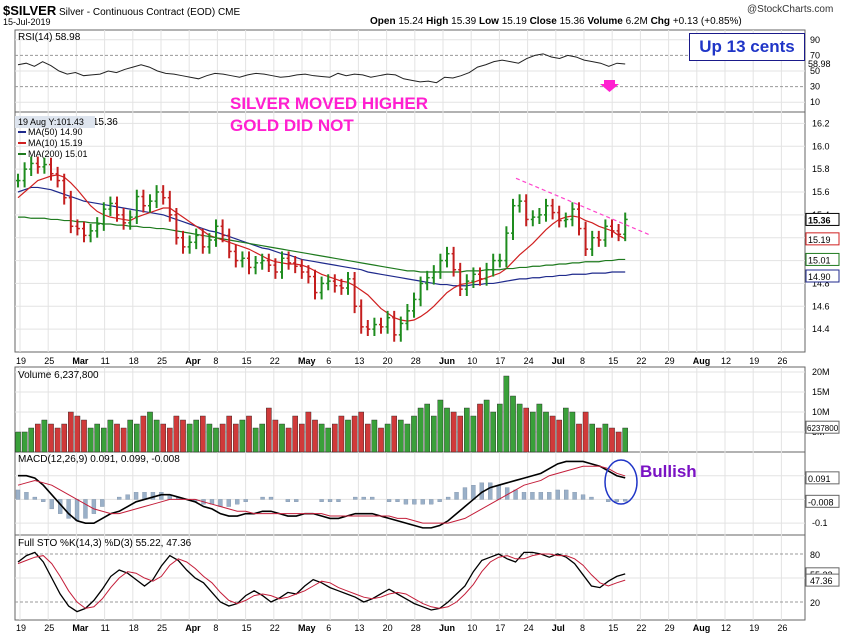 This screenshot has width=842, height=636. What do you see at coordinates (821, 581) in the screenshot?
I see `sto-value-label: 47.36` at bounding box center [821, 581].